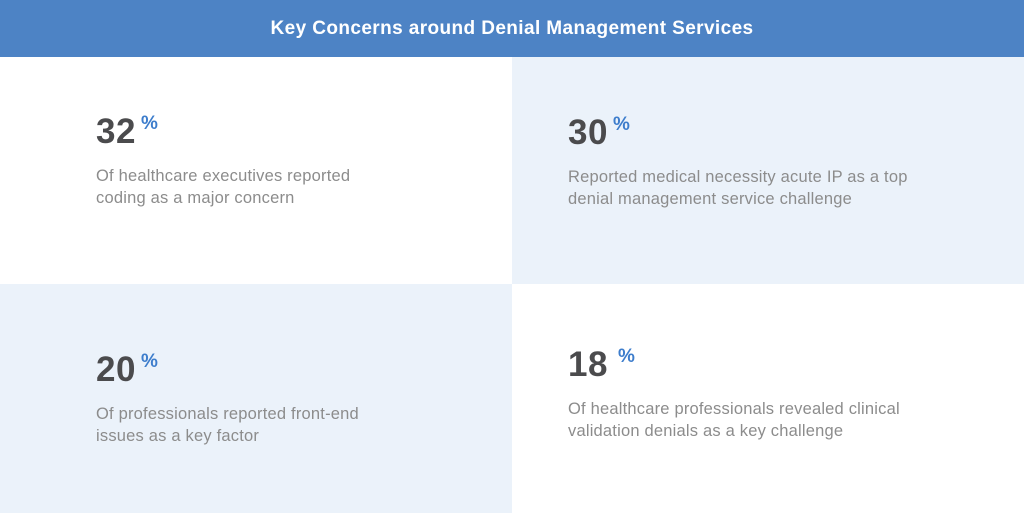 The width and height of the screenshot is (1024, 513). I want to click on stat-value-row: 20 %, so click(289, 370).